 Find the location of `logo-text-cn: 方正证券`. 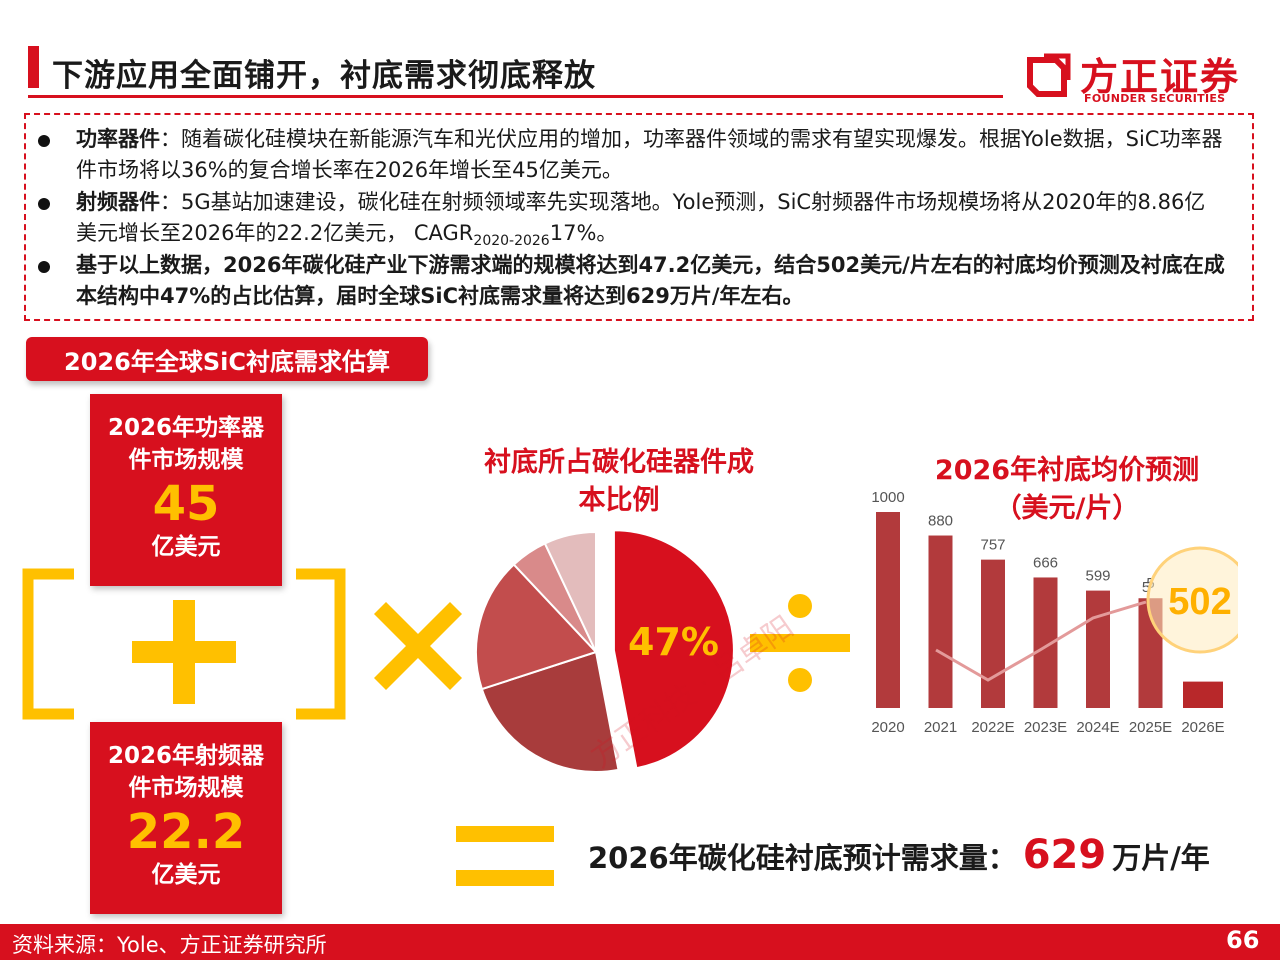

logo-text-cn: 方正证券 is located at coordinates (1160, 77).